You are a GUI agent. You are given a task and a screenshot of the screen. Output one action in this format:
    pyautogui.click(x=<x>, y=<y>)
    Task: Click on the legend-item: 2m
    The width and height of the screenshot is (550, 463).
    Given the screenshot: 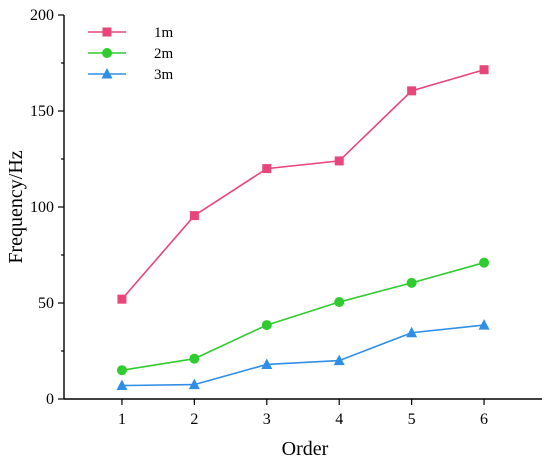 What is the action you would take?
    pyautogui.click(x=131, y=54)
    